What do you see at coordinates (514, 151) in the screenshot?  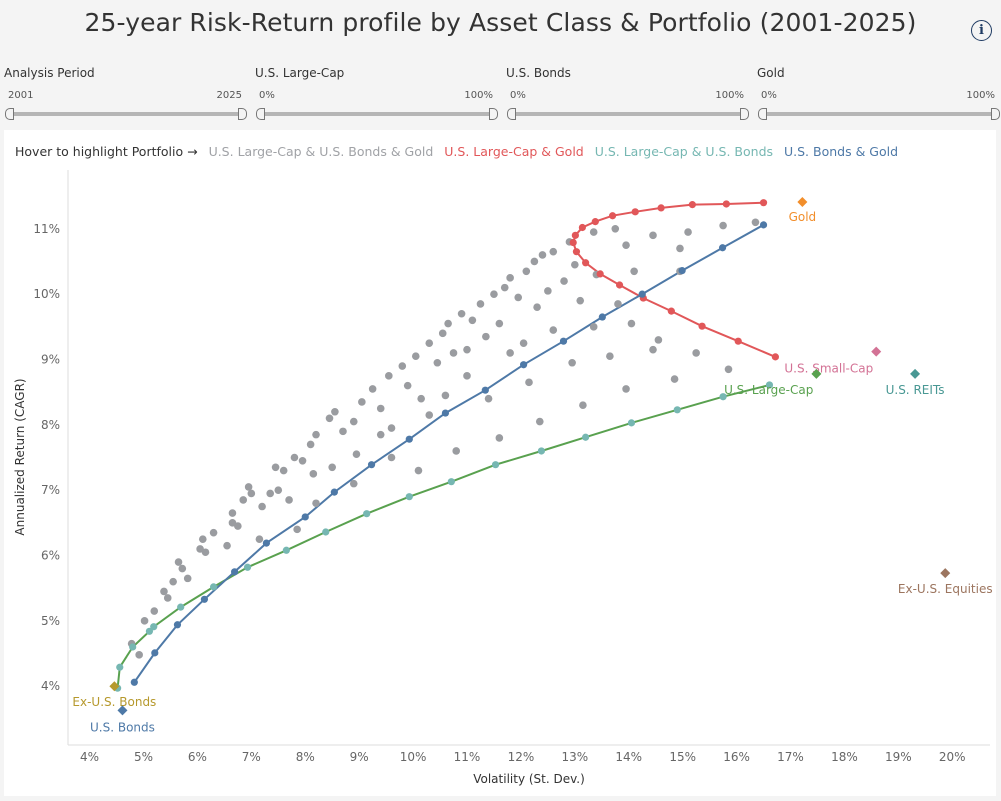 I see `legend-item-large-cap-gold: U.S. Large-Cap & Gold` at bounding box center [514, 151].